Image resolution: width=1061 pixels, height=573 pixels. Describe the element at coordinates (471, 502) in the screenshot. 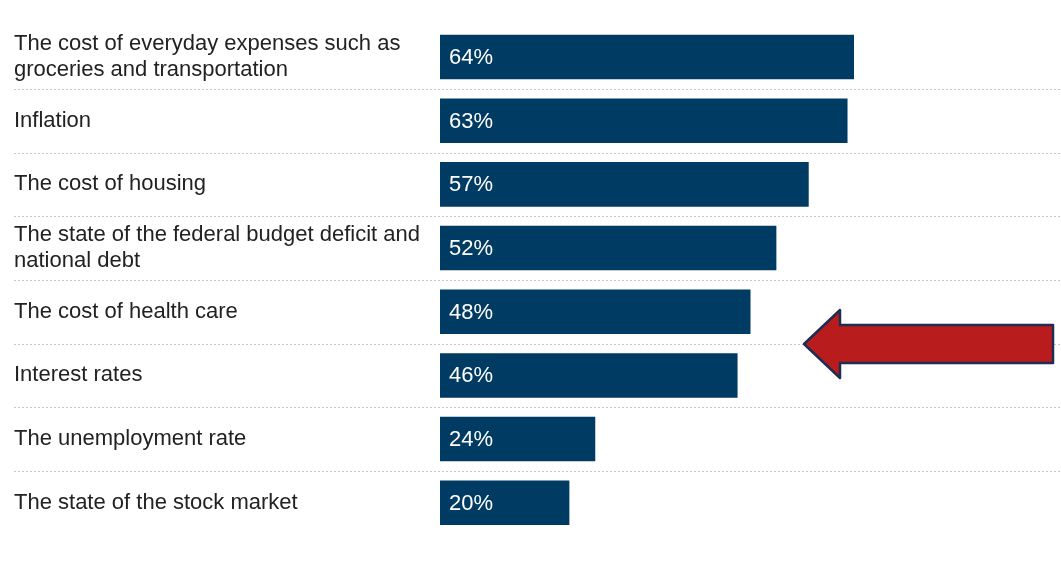

I see `data-label: 20%` at that location.